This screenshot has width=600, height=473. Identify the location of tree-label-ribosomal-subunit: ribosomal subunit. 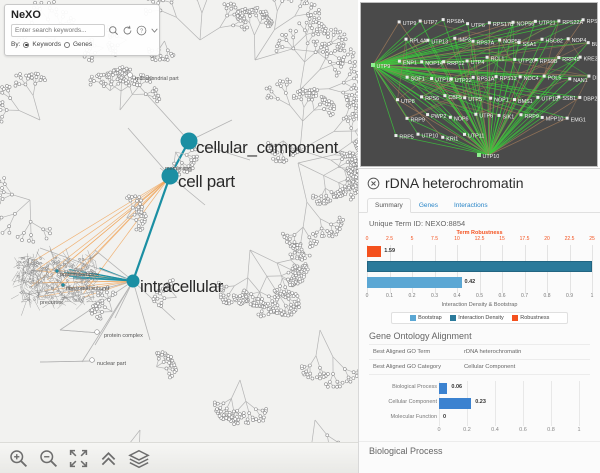
(88, 289).